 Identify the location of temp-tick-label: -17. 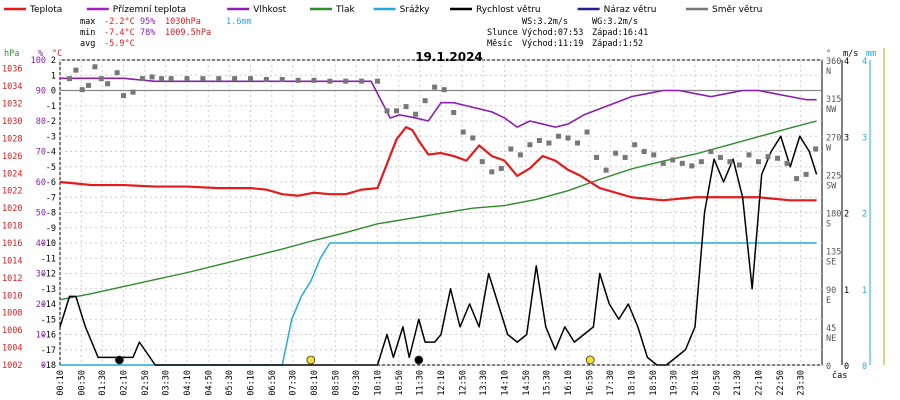
(48, 351).